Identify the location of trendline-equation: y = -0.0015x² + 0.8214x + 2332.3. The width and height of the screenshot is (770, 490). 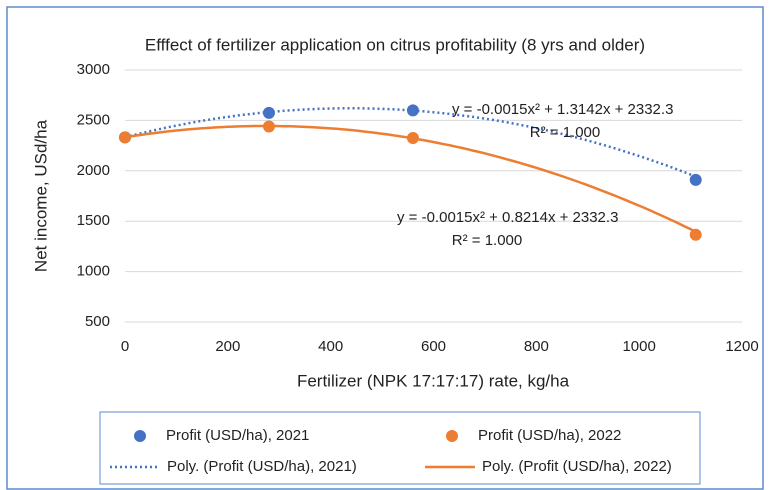
(507, 217).